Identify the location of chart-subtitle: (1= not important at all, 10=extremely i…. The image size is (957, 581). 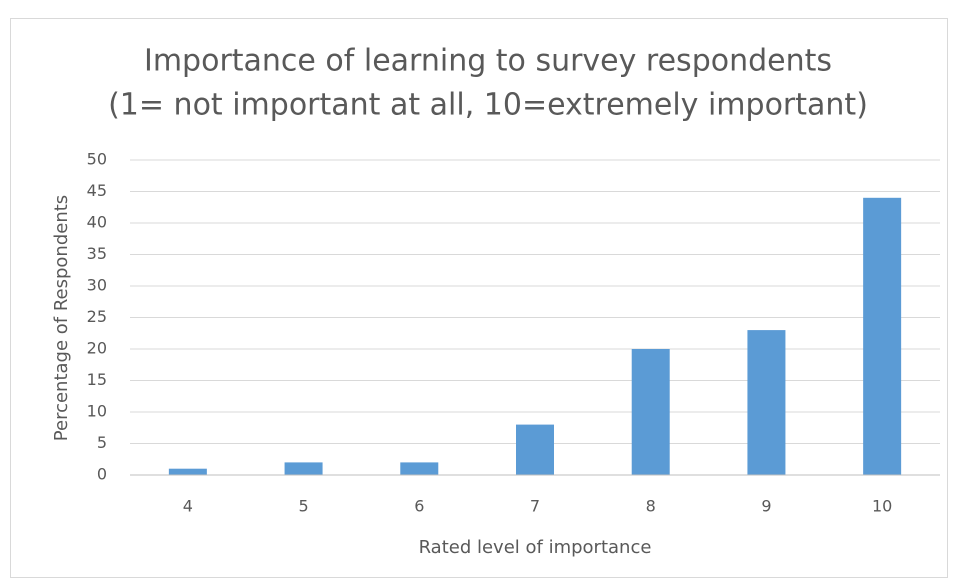
(488, 105).